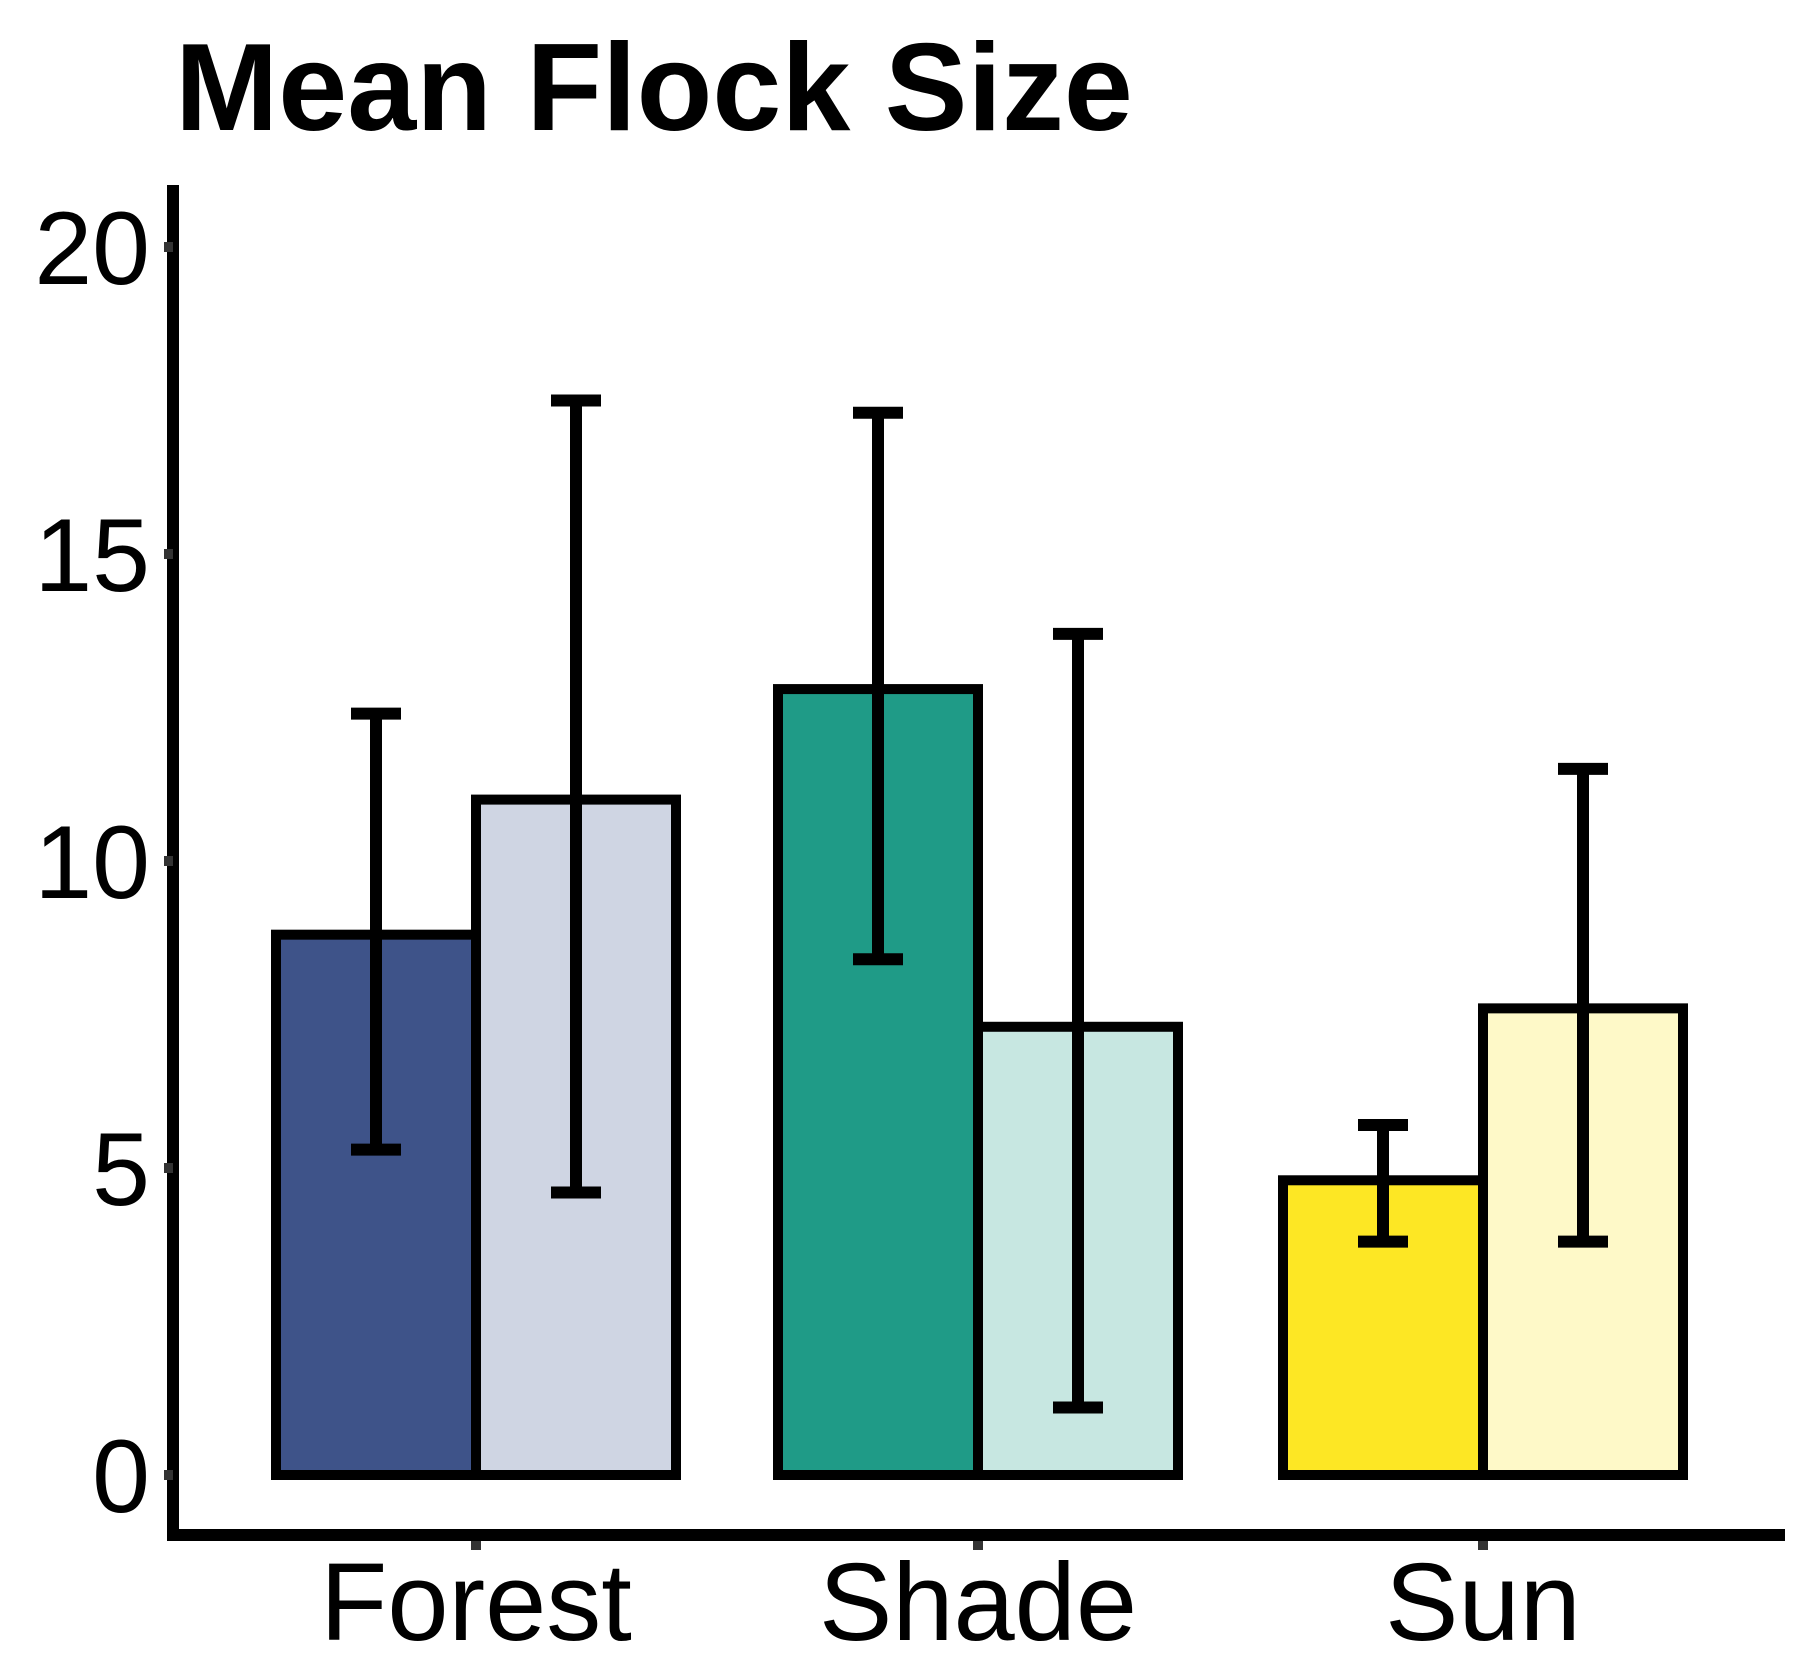  Describe the element at coordinates (1483, 1602) in the screenshot. I see `x-tick-label-sun: Sun` at that location.